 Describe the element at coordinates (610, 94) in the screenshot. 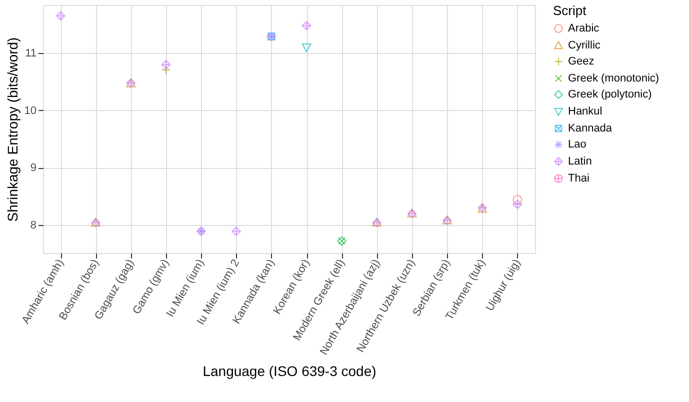

I see `legend-label: Greek (polytonic)` at that location.